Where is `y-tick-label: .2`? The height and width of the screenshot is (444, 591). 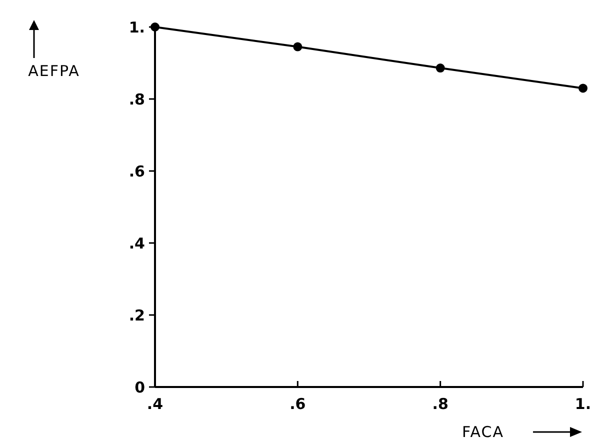
y-tick-label: .2 is located at coordinates (136, 315).